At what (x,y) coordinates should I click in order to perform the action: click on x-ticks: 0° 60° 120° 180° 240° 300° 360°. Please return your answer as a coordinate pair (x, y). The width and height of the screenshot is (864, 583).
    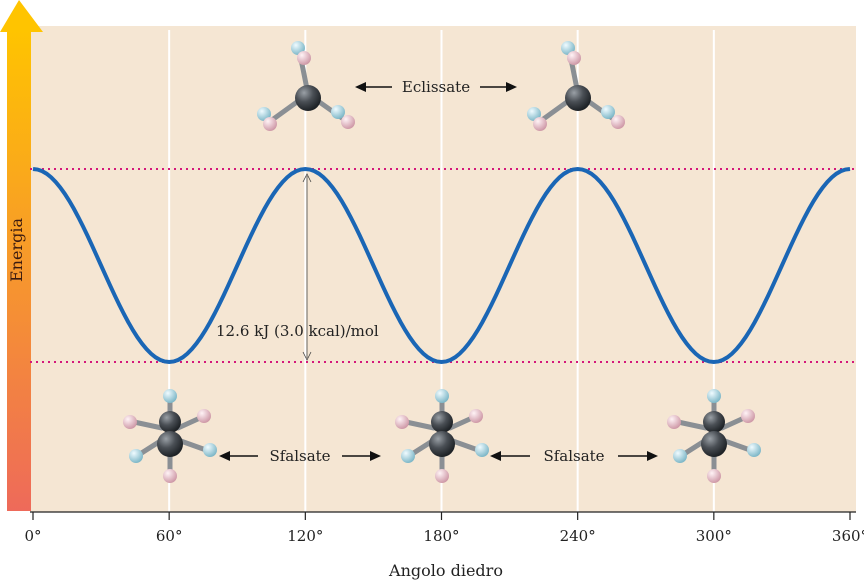
    Looking at the image, I should click on (444, 528).